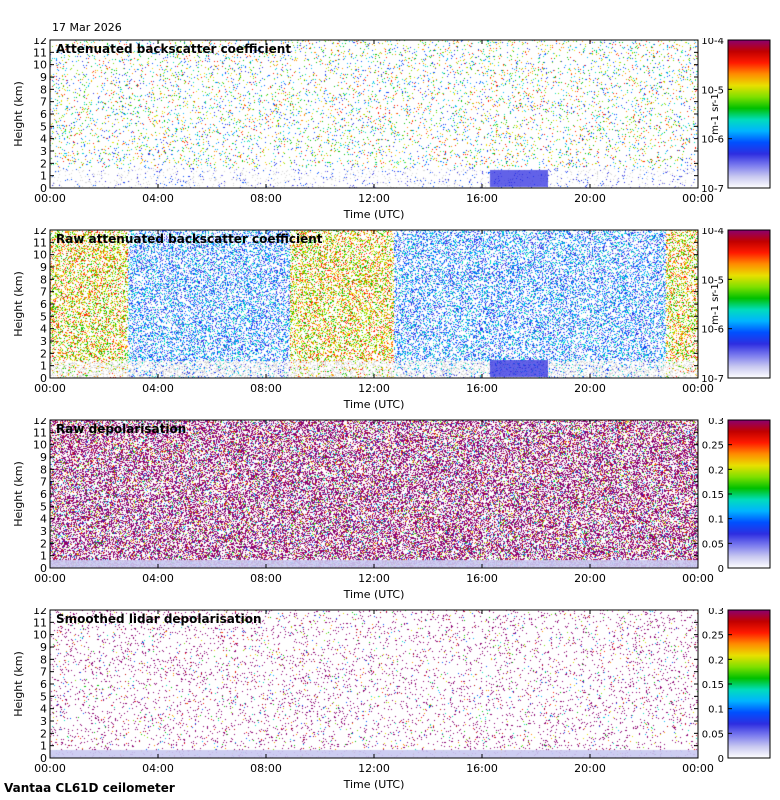 The height and width of the screenshot is (800, 780). I want to click on panel-title: Raw attenuated backscatter coefficient, so click(189, 239).